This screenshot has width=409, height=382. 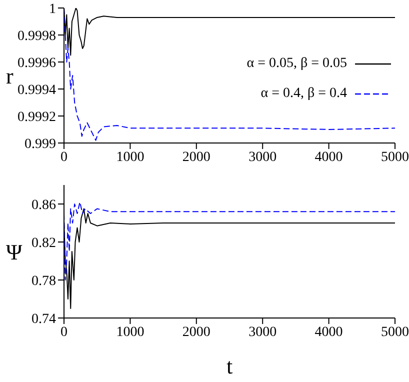 I want to click on y-axis-title: Ψ, so click(x=14, y=251).